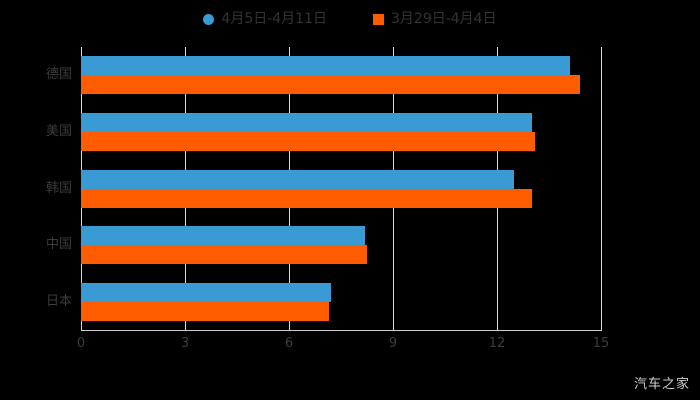  I want to click on y-axis-label-2: 韩国, so click(58, 188).